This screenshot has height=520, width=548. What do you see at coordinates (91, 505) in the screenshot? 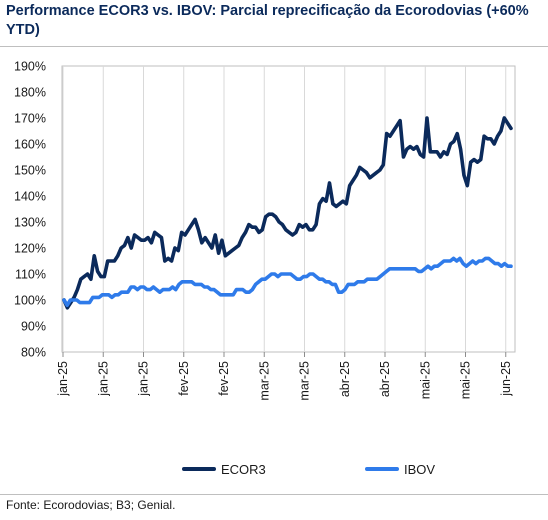
I see `source-note: Fonte: Ecorodovias; B3; Genial.` at bounding box center [91, 505].